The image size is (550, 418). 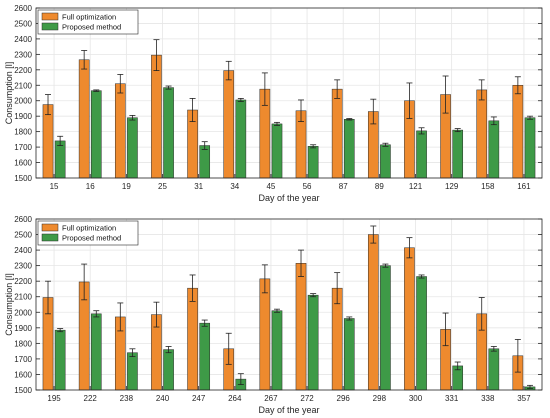 What do you see at coordinates (307, 186) in the screenshot?
I see `x-tick-label: 56` at bounding box center [307, 186].